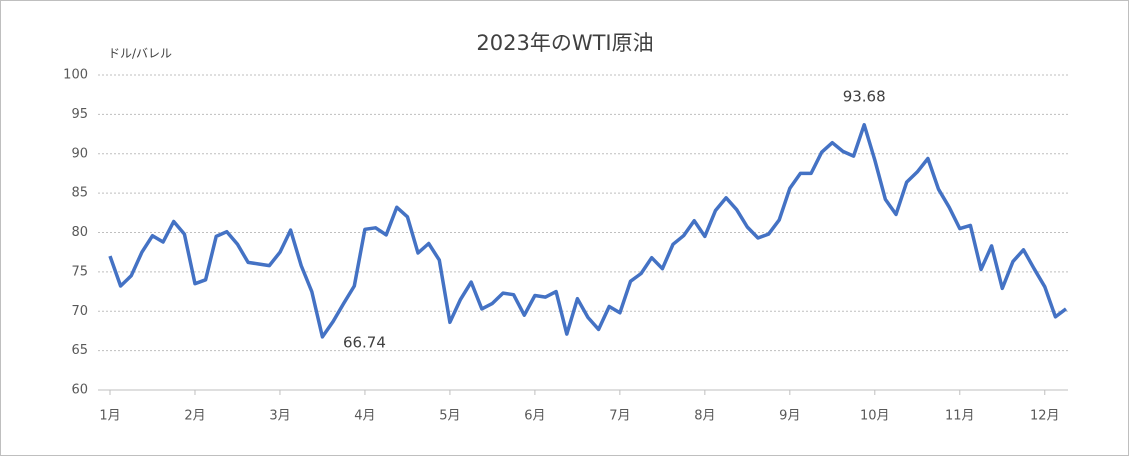 The image size is (1129, 456). Describe the element at coordinates (704, 416) in the screenshot. I see `x-tick-label: 8月` at that location.